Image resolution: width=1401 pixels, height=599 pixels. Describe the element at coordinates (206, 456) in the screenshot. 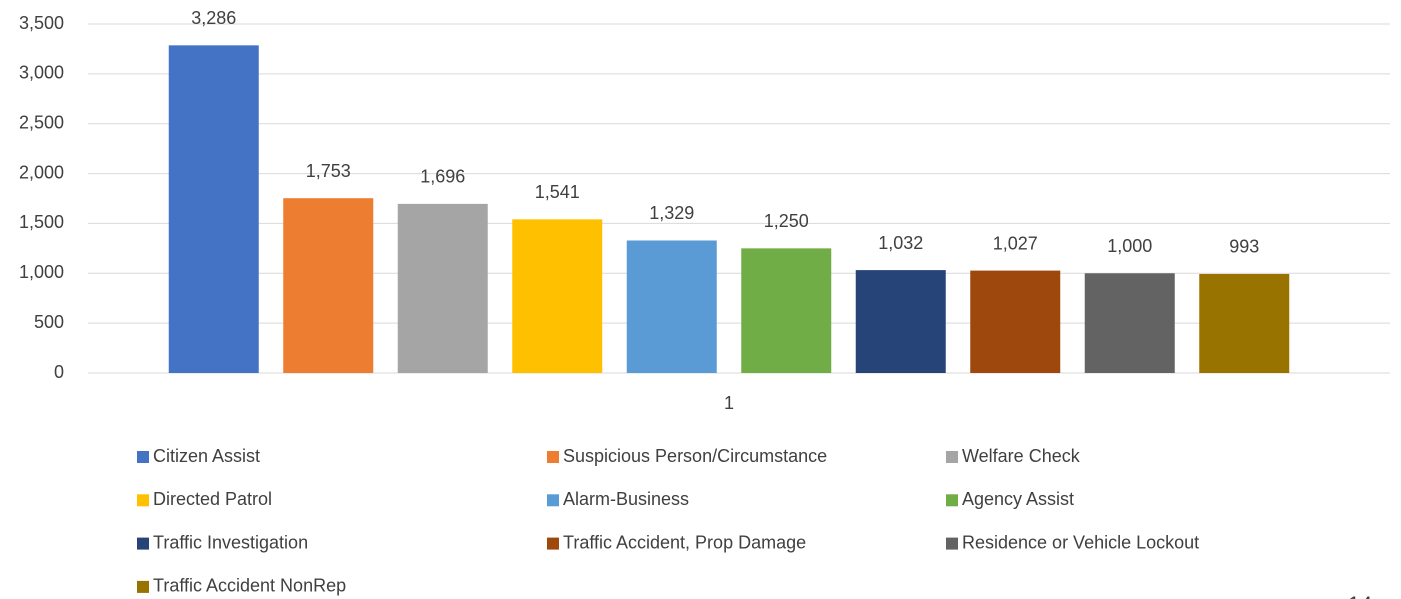

I see `legend-label: Citizen Assist` at that location.